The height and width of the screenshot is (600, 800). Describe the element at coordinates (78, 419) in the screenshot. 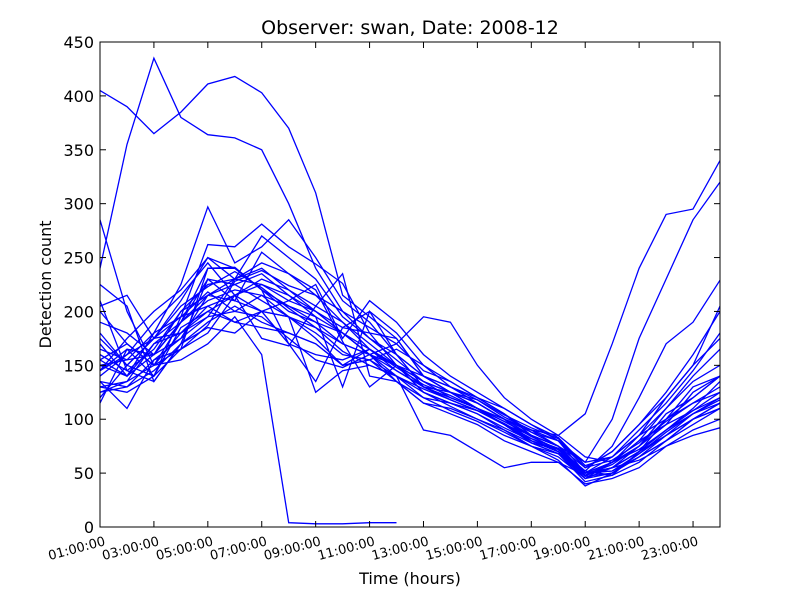

I see `y-tick-label: 100` at that location.